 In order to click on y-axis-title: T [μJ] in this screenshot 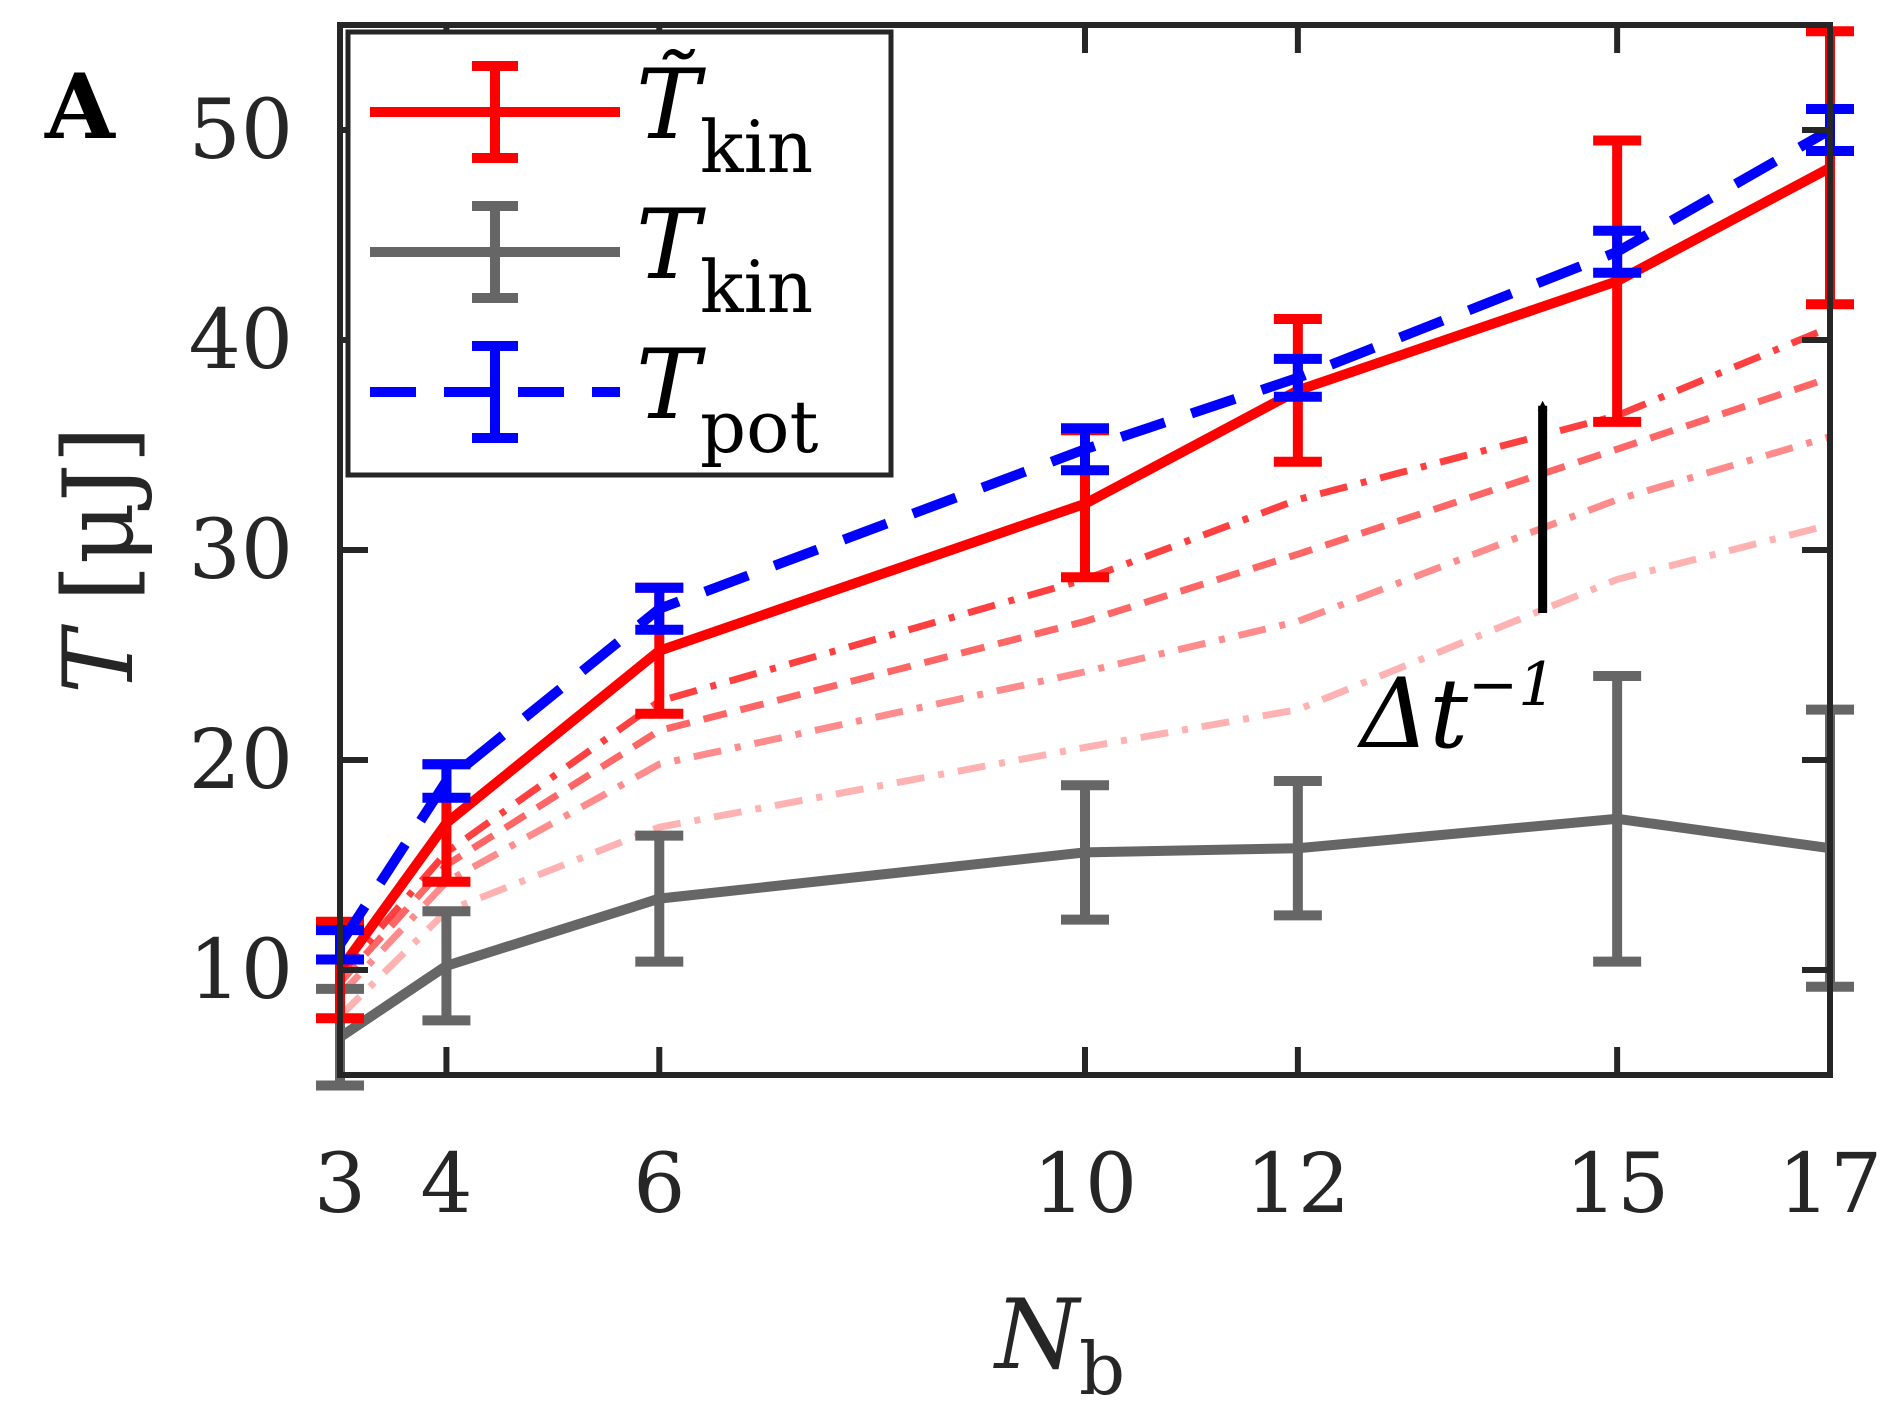, I will do `click(99, 560)`.